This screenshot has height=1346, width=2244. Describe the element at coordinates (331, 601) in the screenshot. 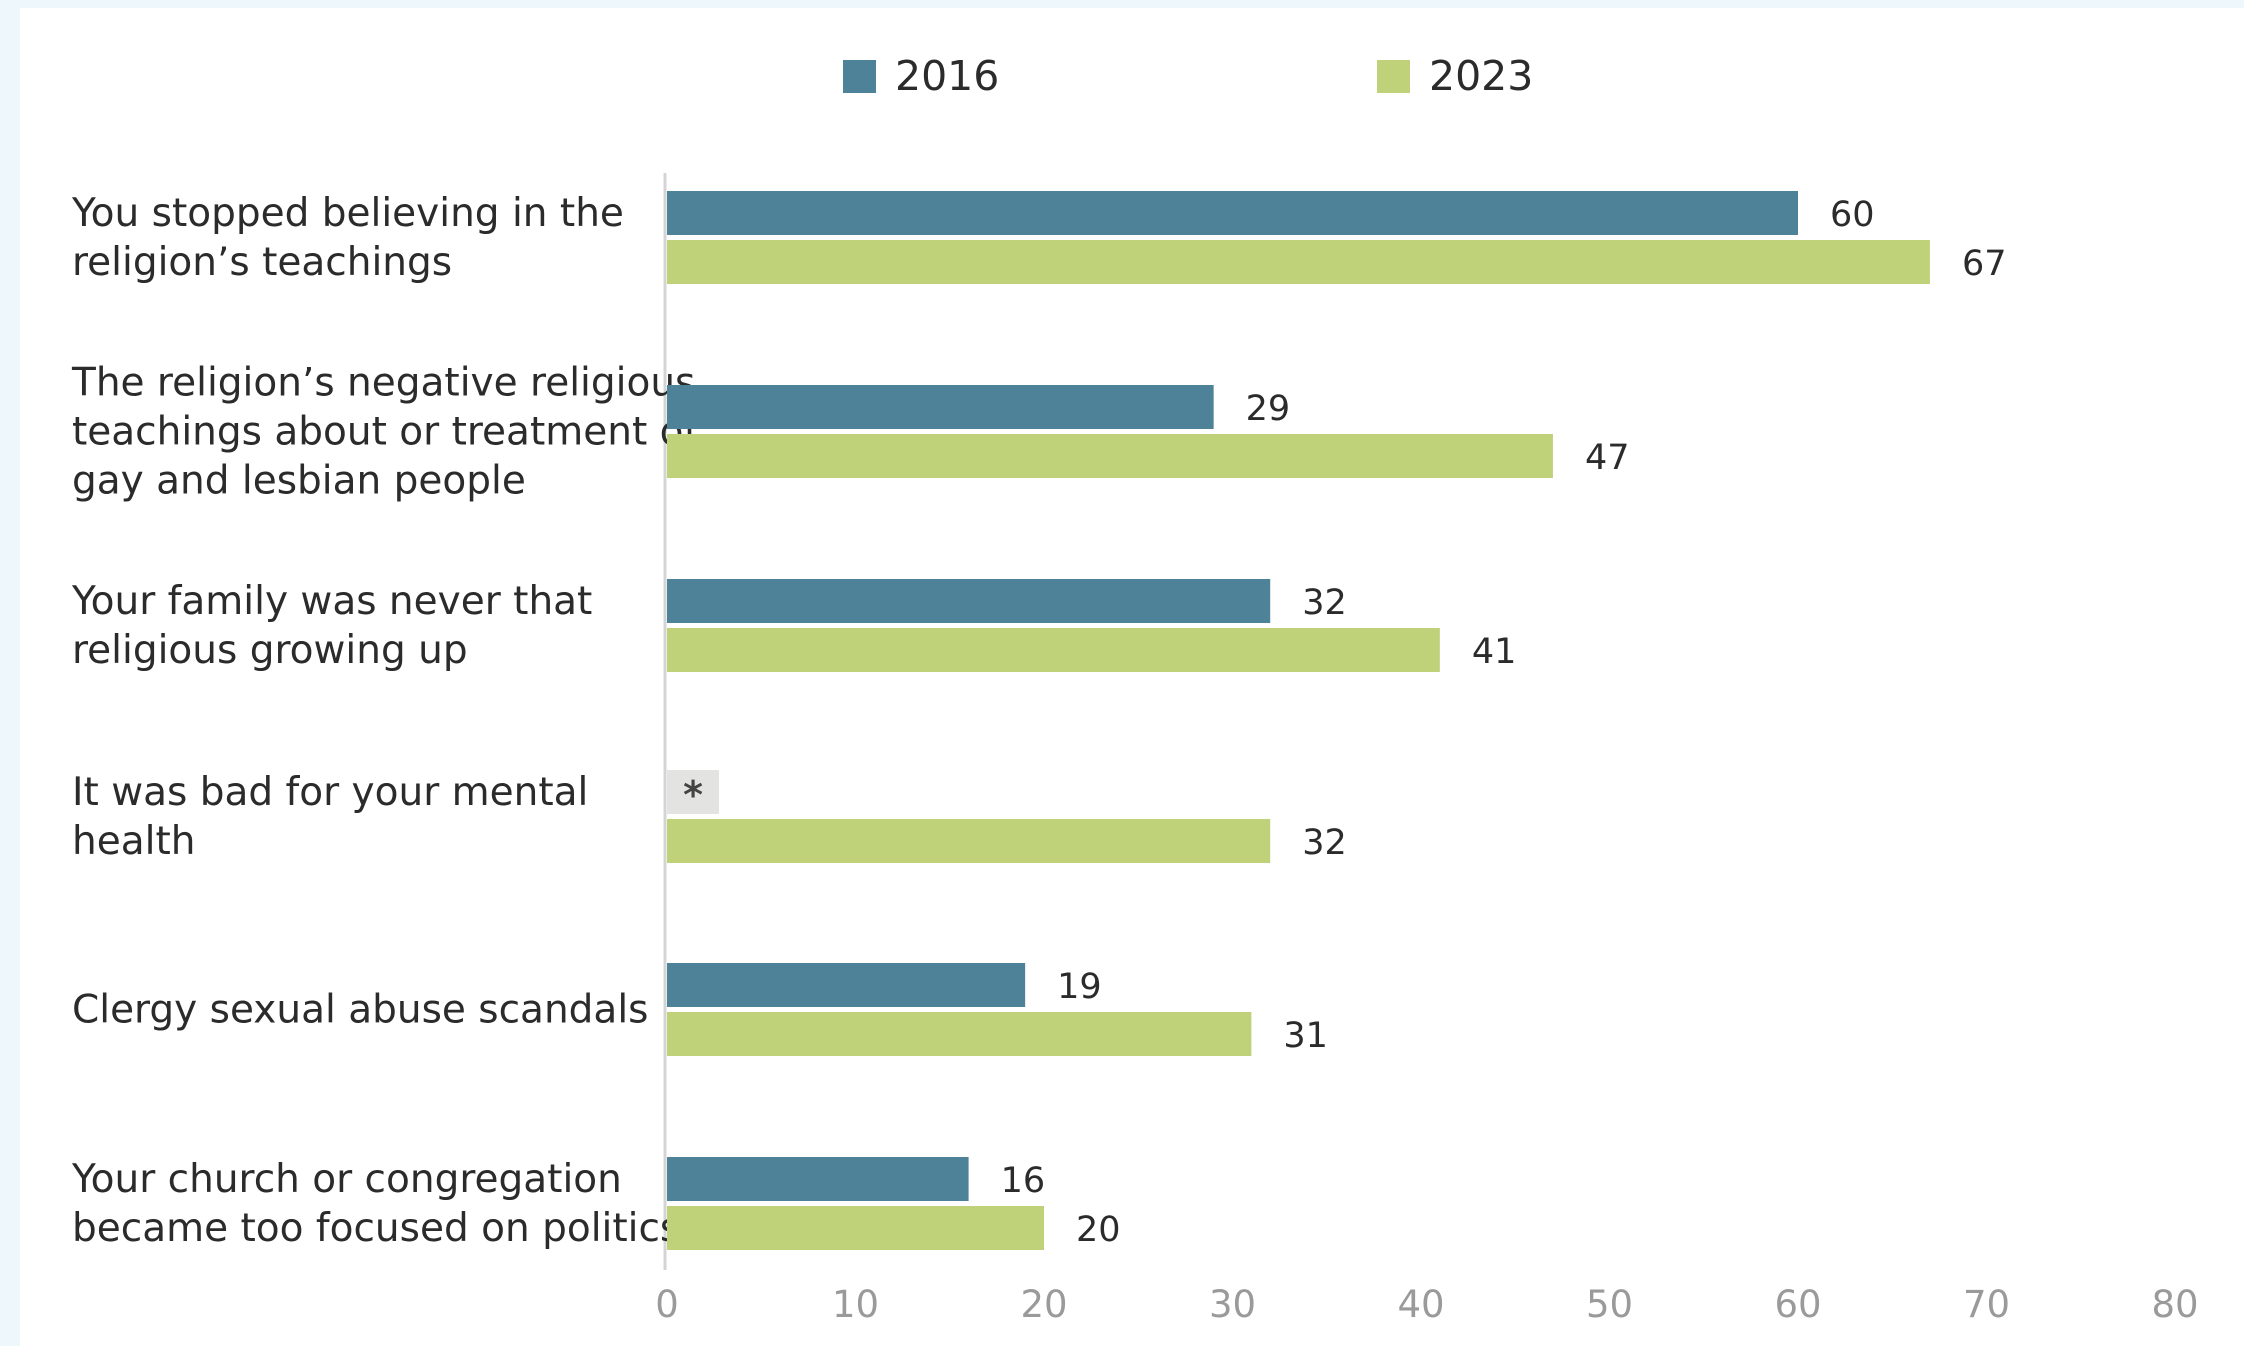

I see `category-label: Your family was never that` at that location.